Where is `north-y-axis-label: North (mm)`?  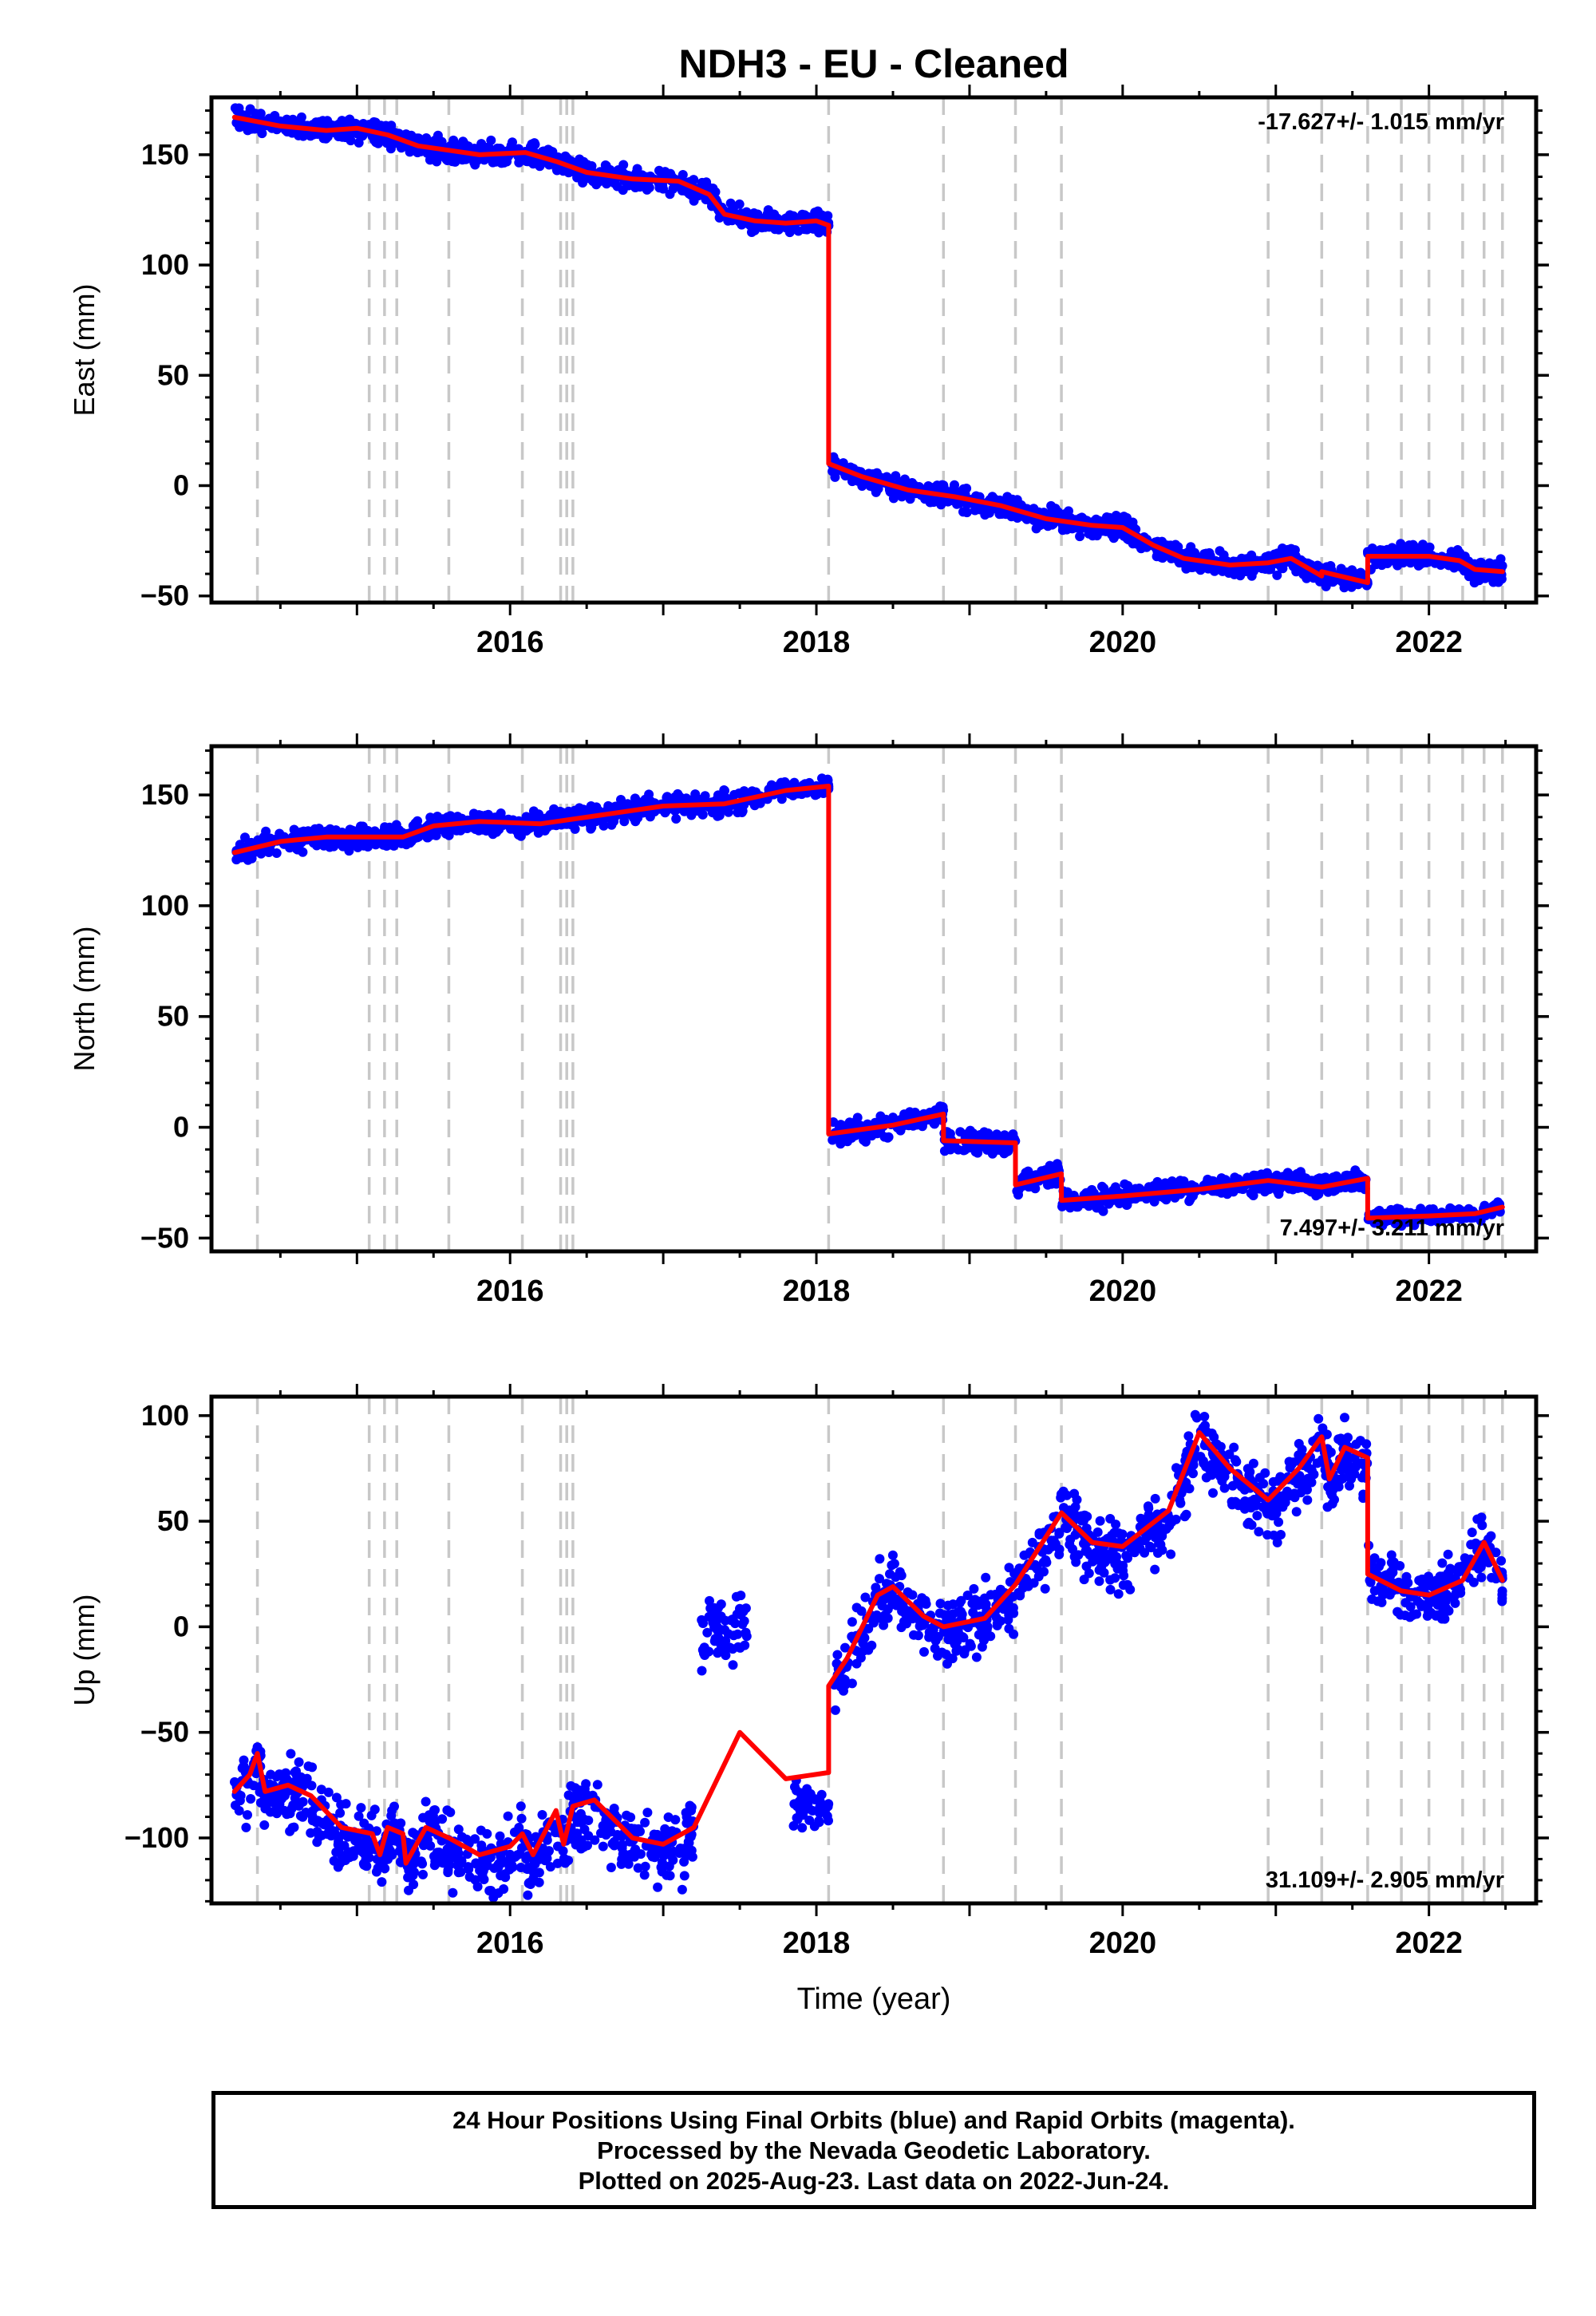
north-y-axis-label: North (mm) is located at coordinates (84, 999).